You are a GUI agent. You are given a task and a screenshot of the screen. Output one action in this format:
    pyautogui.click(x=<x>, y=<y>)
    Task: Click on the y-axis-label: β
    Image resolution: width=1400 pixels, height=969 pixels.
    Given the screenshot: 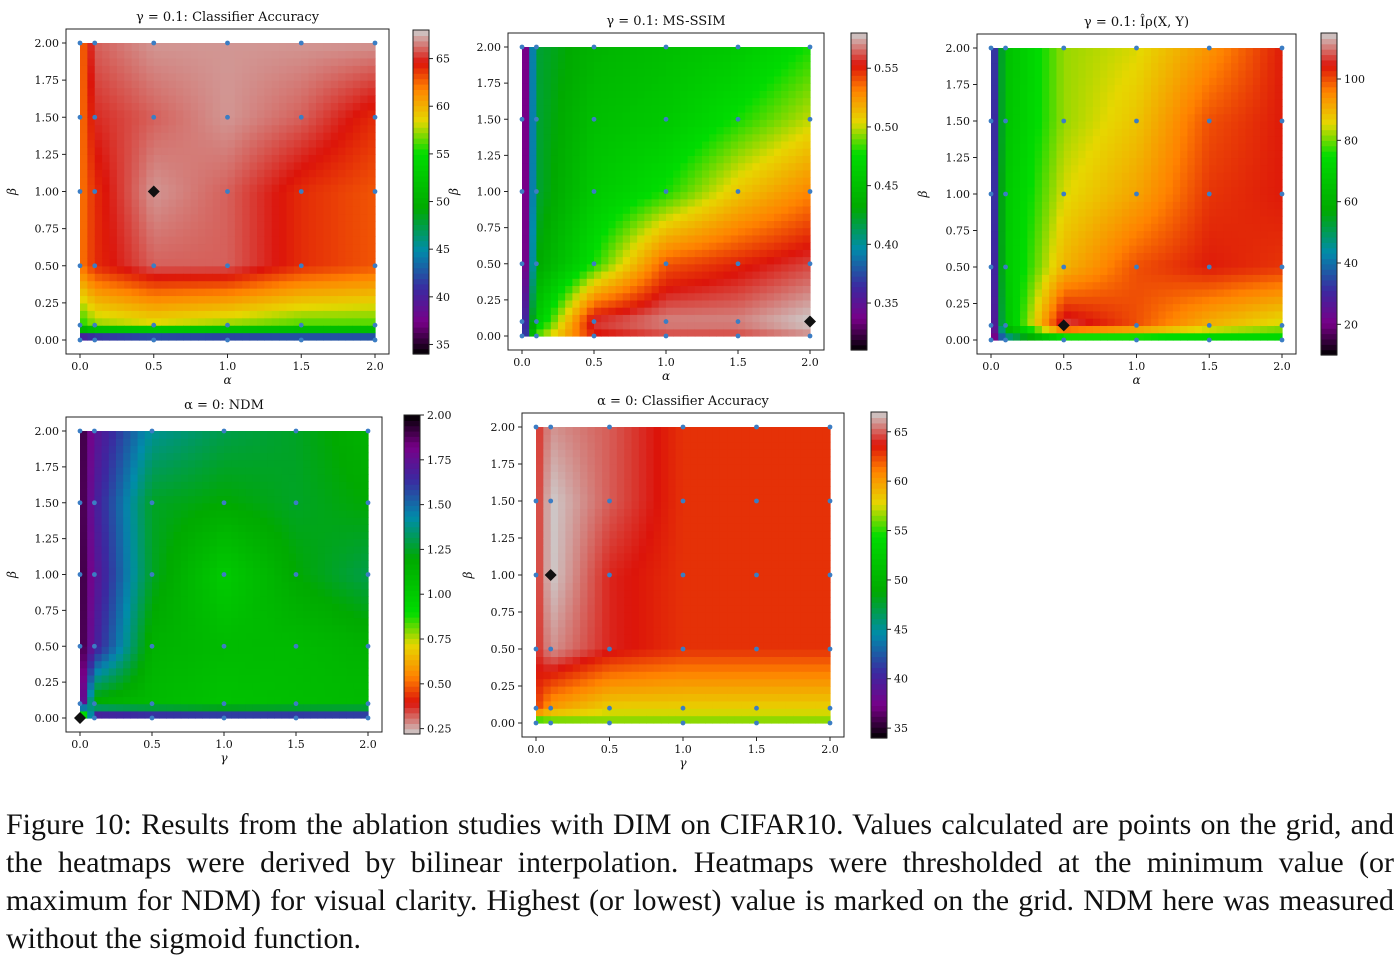 What is the action you would take?
    pyautogui.click(x=12, y=192)
    